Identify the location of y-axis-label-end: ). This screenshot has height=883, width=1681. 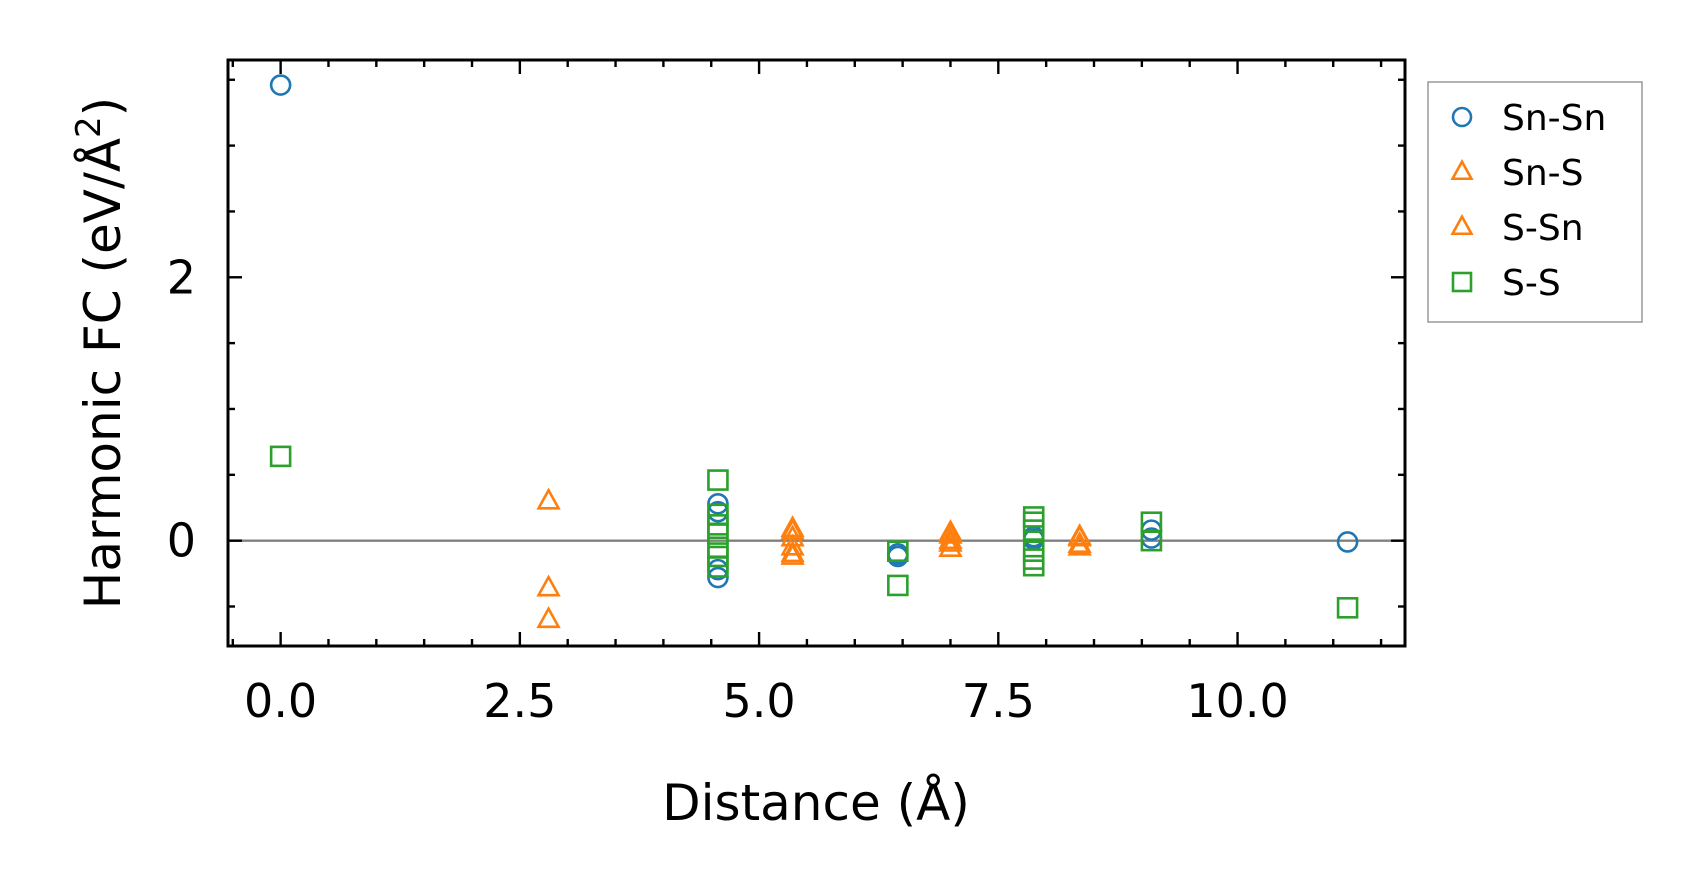
(103, 107).